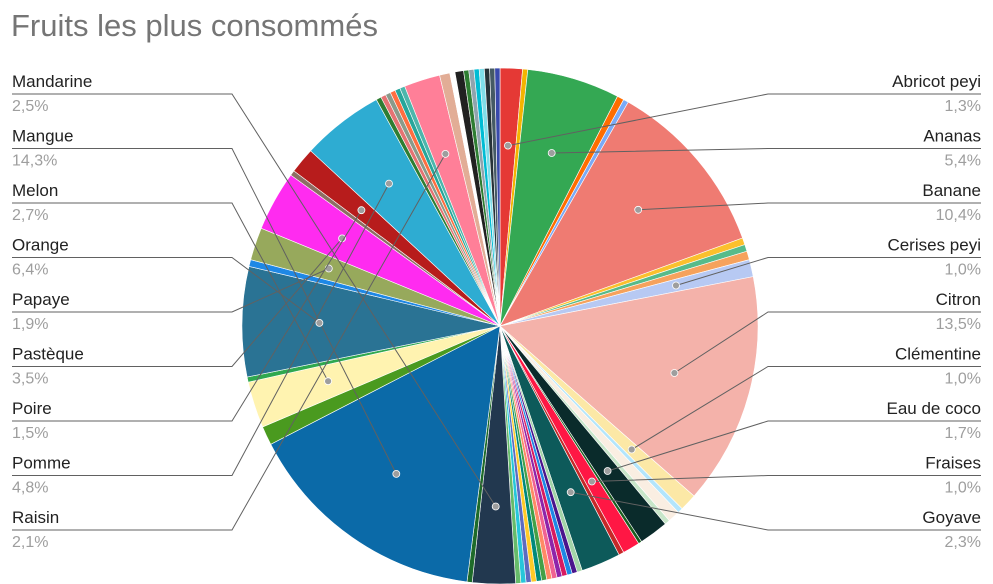  I want to click on pie-label-cerises-peyi: Cerises peyi 1,0%, so click(826, 263).